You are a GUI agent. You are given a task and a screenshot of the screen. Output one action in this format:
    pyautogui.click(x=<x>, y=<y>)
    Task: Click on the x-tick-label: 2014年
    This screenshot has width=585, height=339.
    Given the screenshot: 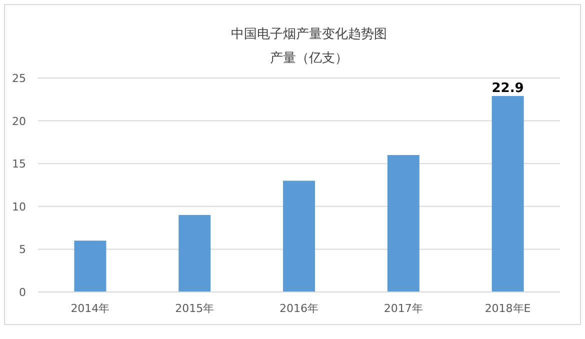 What is the action you would take?
    pyautogui.click(x=90, y=308)
    